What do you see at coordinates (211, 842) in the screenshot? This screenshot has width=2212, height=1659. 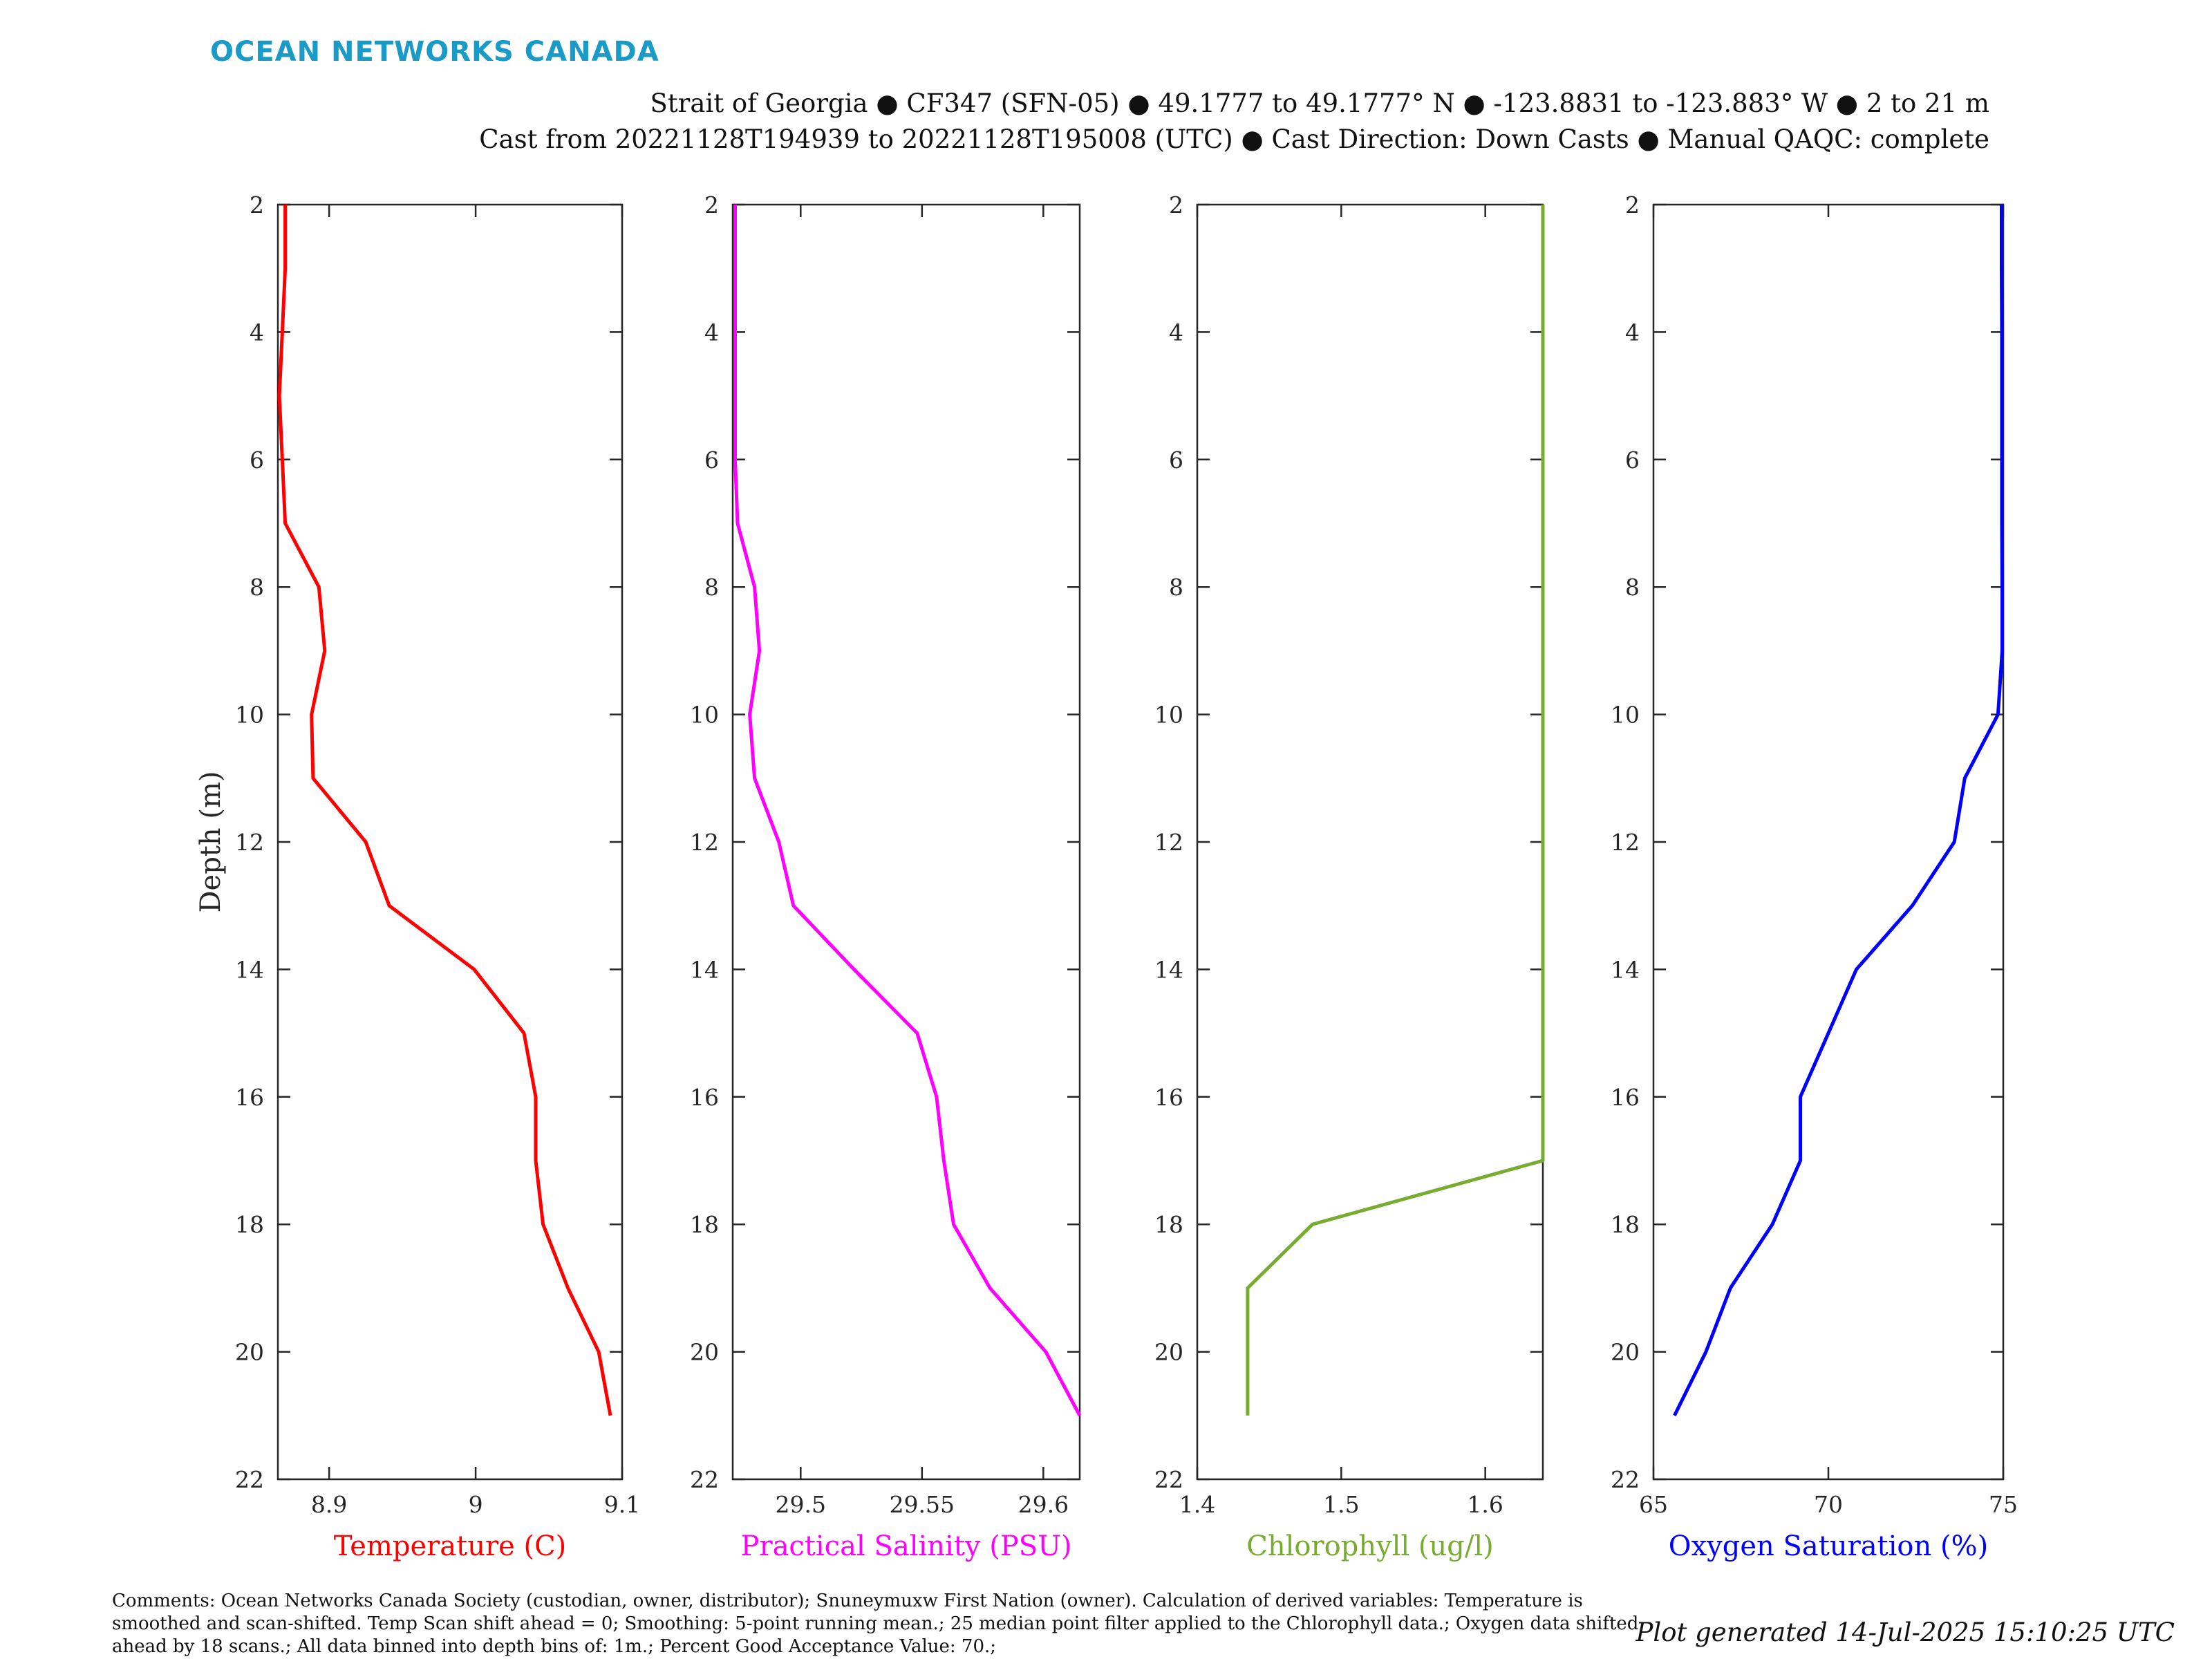 I see `y-axis-label: Depth (m)` at bounding box center [211, 842].